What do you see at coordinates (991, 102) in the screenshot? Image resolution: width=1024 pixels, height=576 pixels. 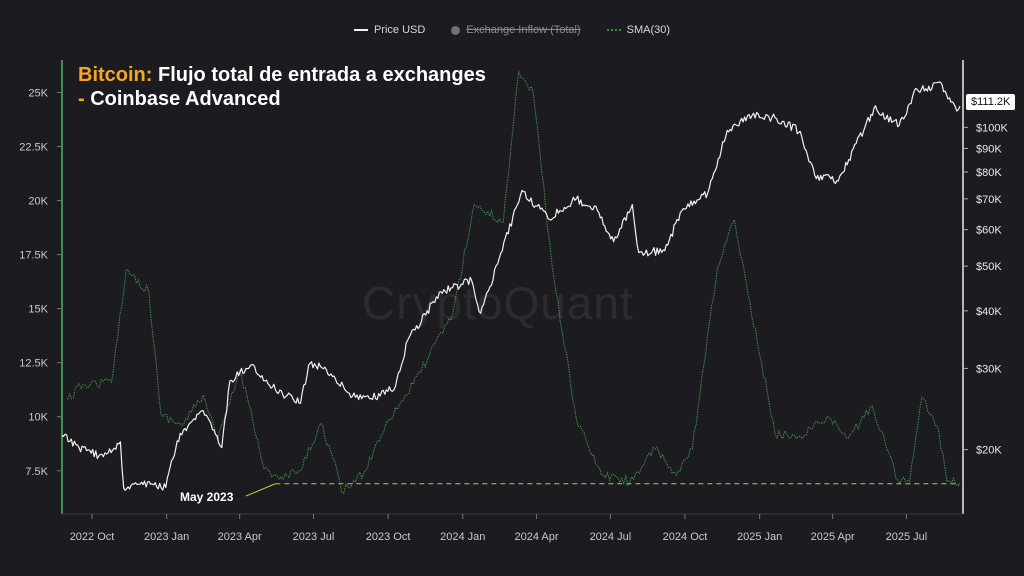 I see `current-price-tag: $111.2K` at bounding box center [991, 102].